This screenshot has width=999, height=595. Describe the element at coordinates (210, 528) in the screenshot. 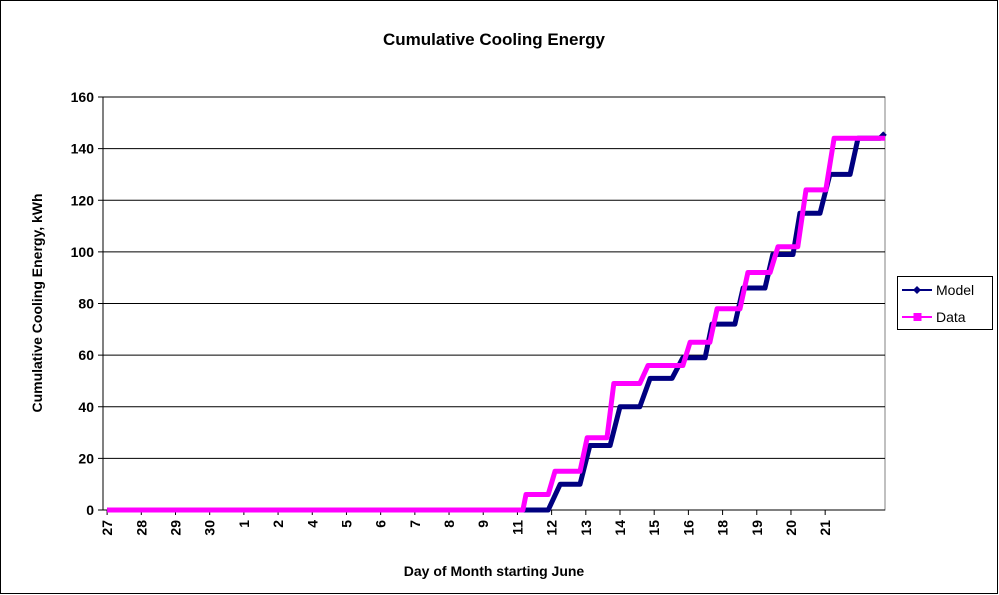

I see `x-tick-label: 30` at that location.